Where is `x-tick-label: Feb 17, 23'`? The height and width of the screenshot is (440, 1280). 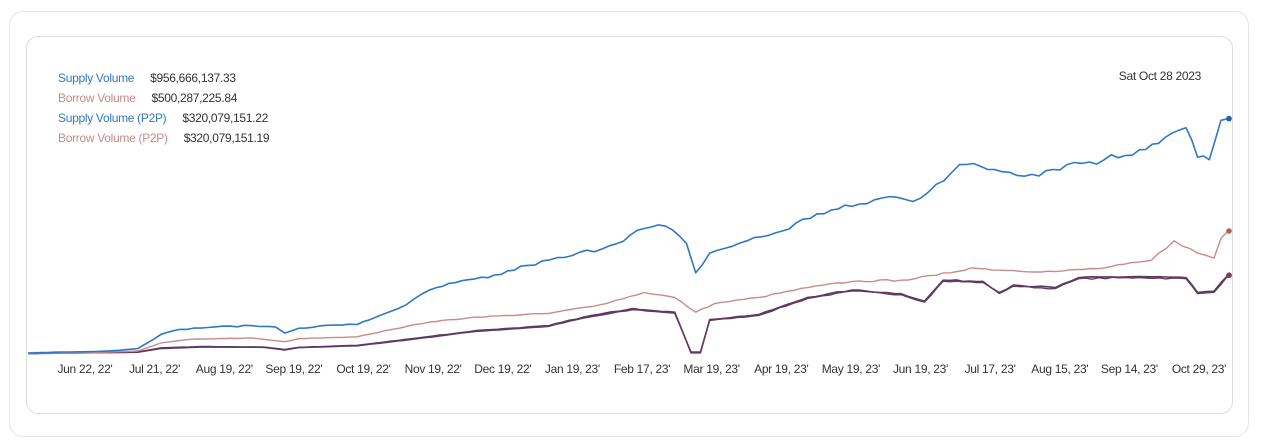 x-tick-label: Feb 17, 23' is located at coordinates (642, 369).